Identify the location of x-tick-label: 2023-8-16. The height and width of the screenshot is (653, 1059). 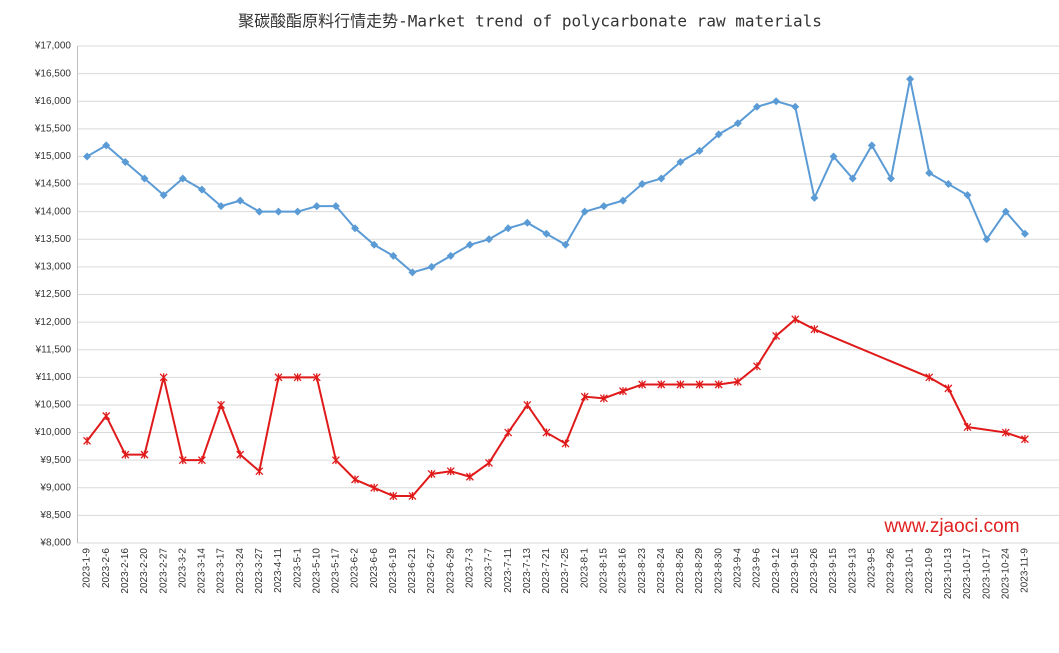
(623, 571).